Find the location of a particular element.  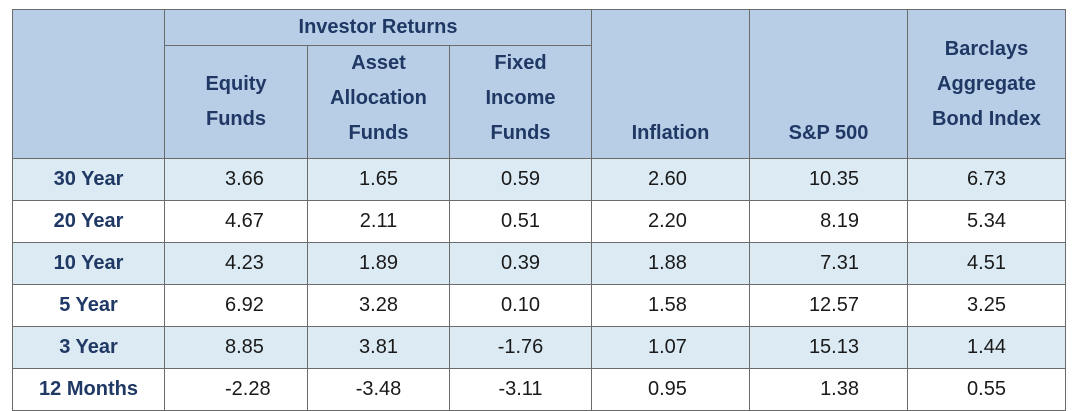

barclays-value: 3.25 is located at coordinates (986, 305).